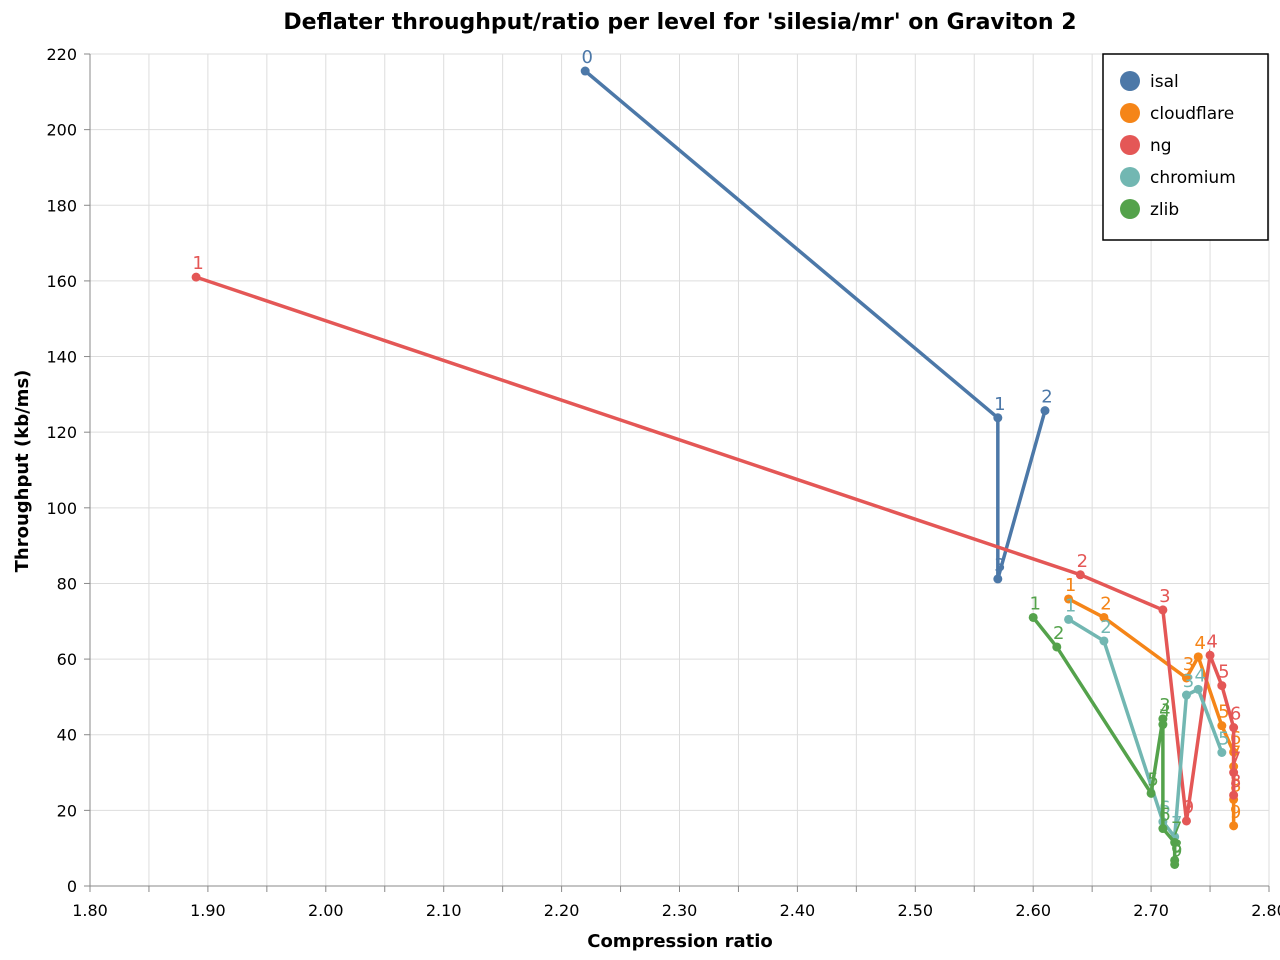 Image resolution: width=1280 pixels, height=960 pixels. Describe the element at coordinates (1164, 82) in the screenshot. I see `legend-label-isal: isal` at that location.